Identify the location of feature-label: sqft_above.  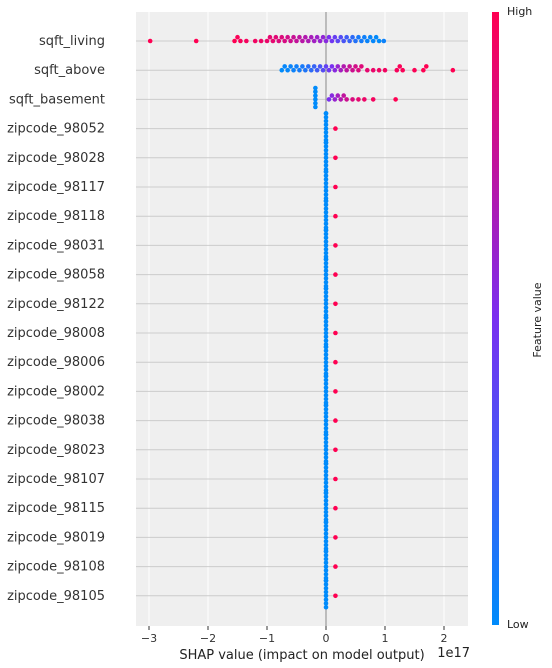
(69, 70).